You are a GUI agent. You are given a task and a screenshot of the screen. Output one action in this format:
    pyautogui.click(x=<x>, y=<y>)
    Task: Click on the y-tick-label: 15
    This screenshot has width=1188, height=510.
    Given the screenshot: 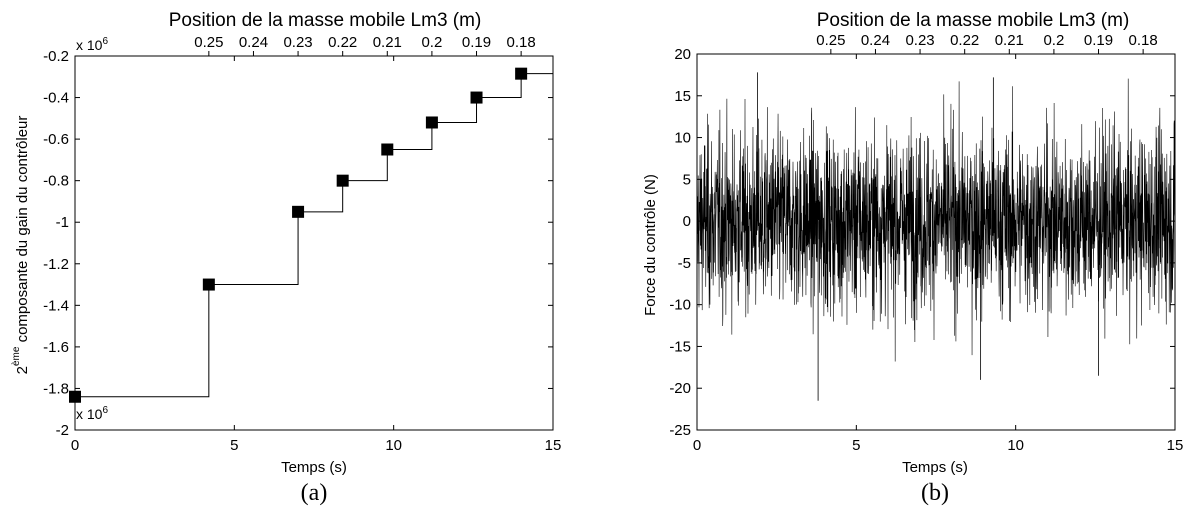 What is the action you would take?
    pyautogui.click(x=682, y=96)
    